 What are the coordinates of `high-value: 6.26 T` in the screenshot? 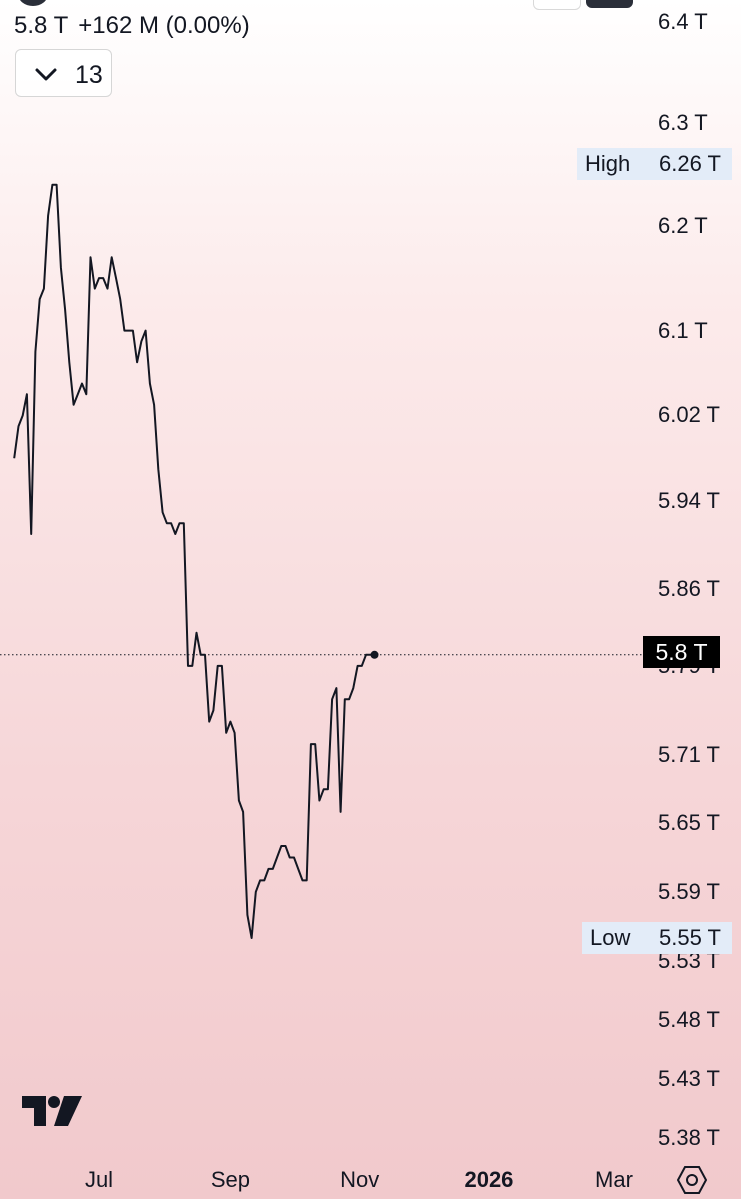 It's located at (690, 164).